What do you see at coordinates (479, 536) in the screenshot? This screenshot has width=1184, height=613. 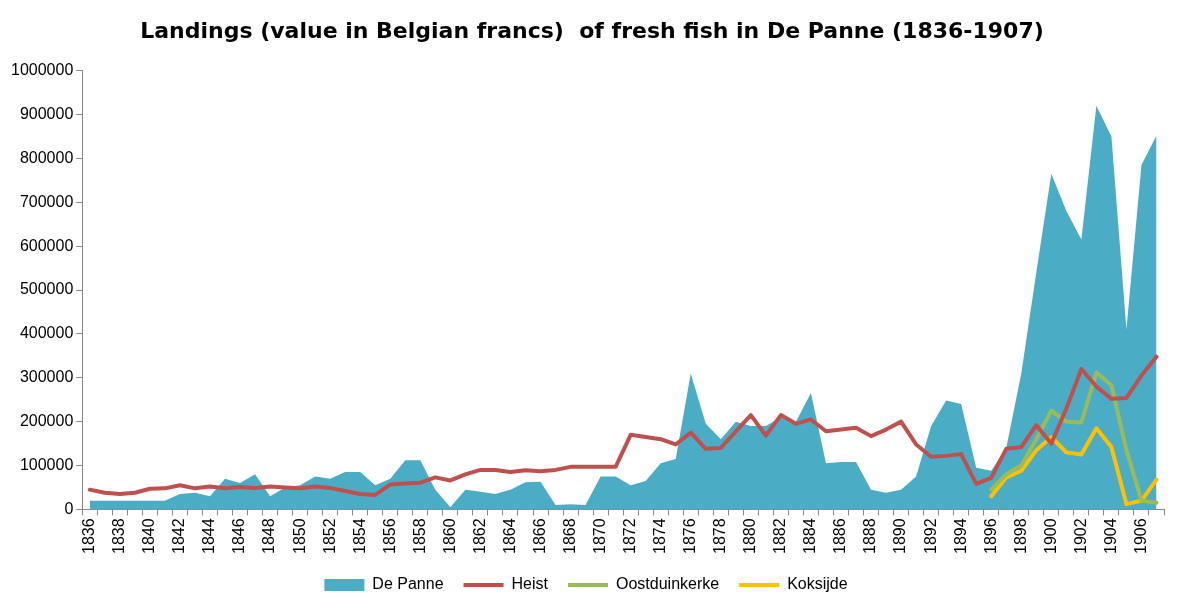 I see `x-tick-label: 1862` at bounding box center [479, 536].